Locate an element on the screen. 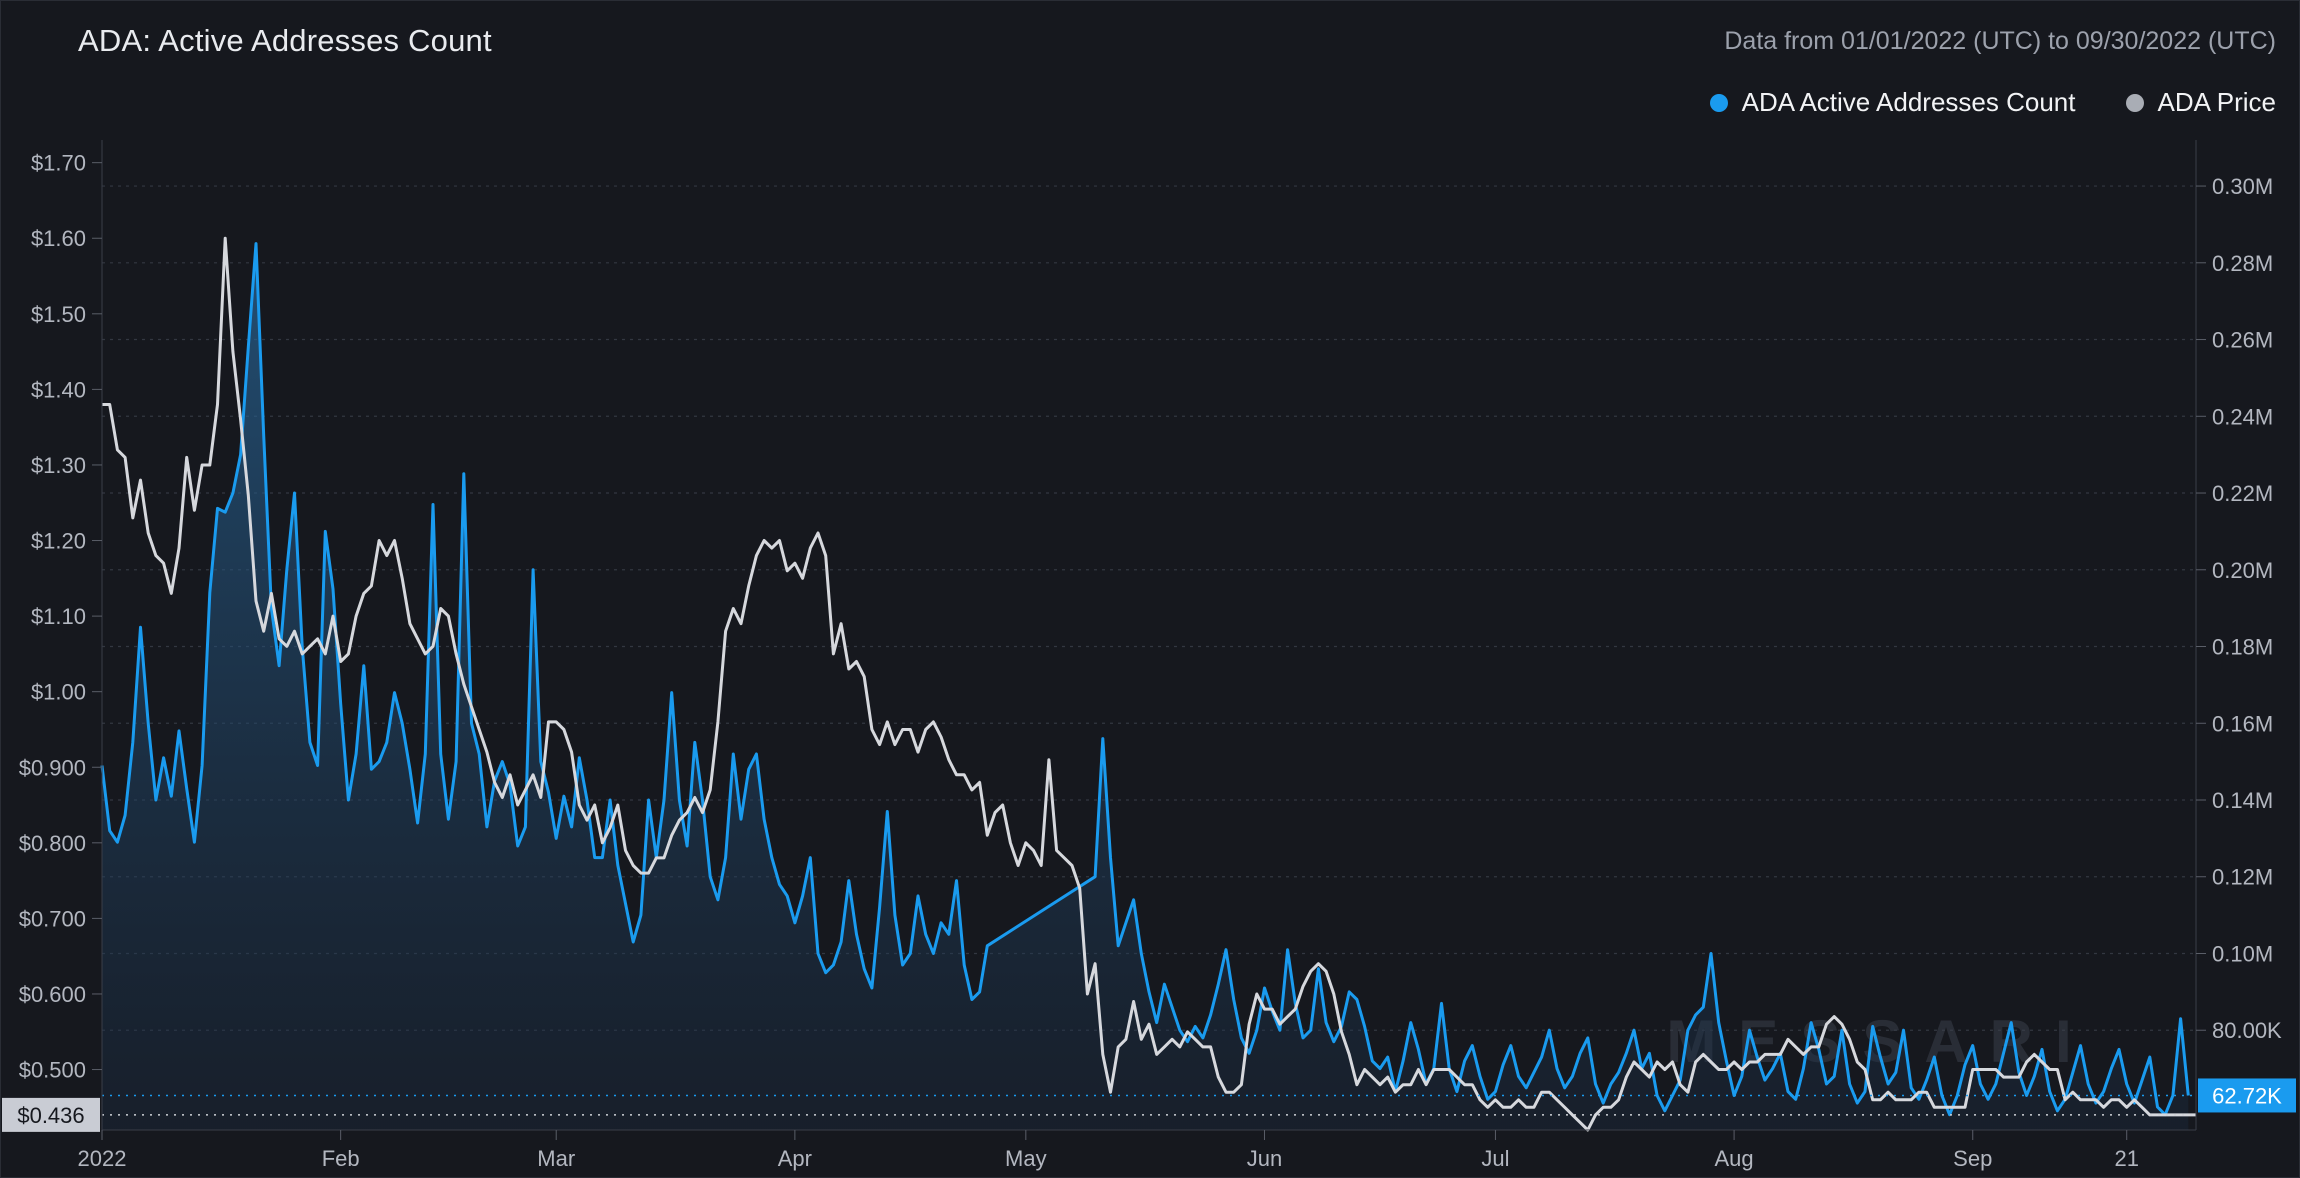 The width and height of the screenshot is (2300, 1178). y-right-tick-label: 0.20M is located at coordinates (2242, 570).